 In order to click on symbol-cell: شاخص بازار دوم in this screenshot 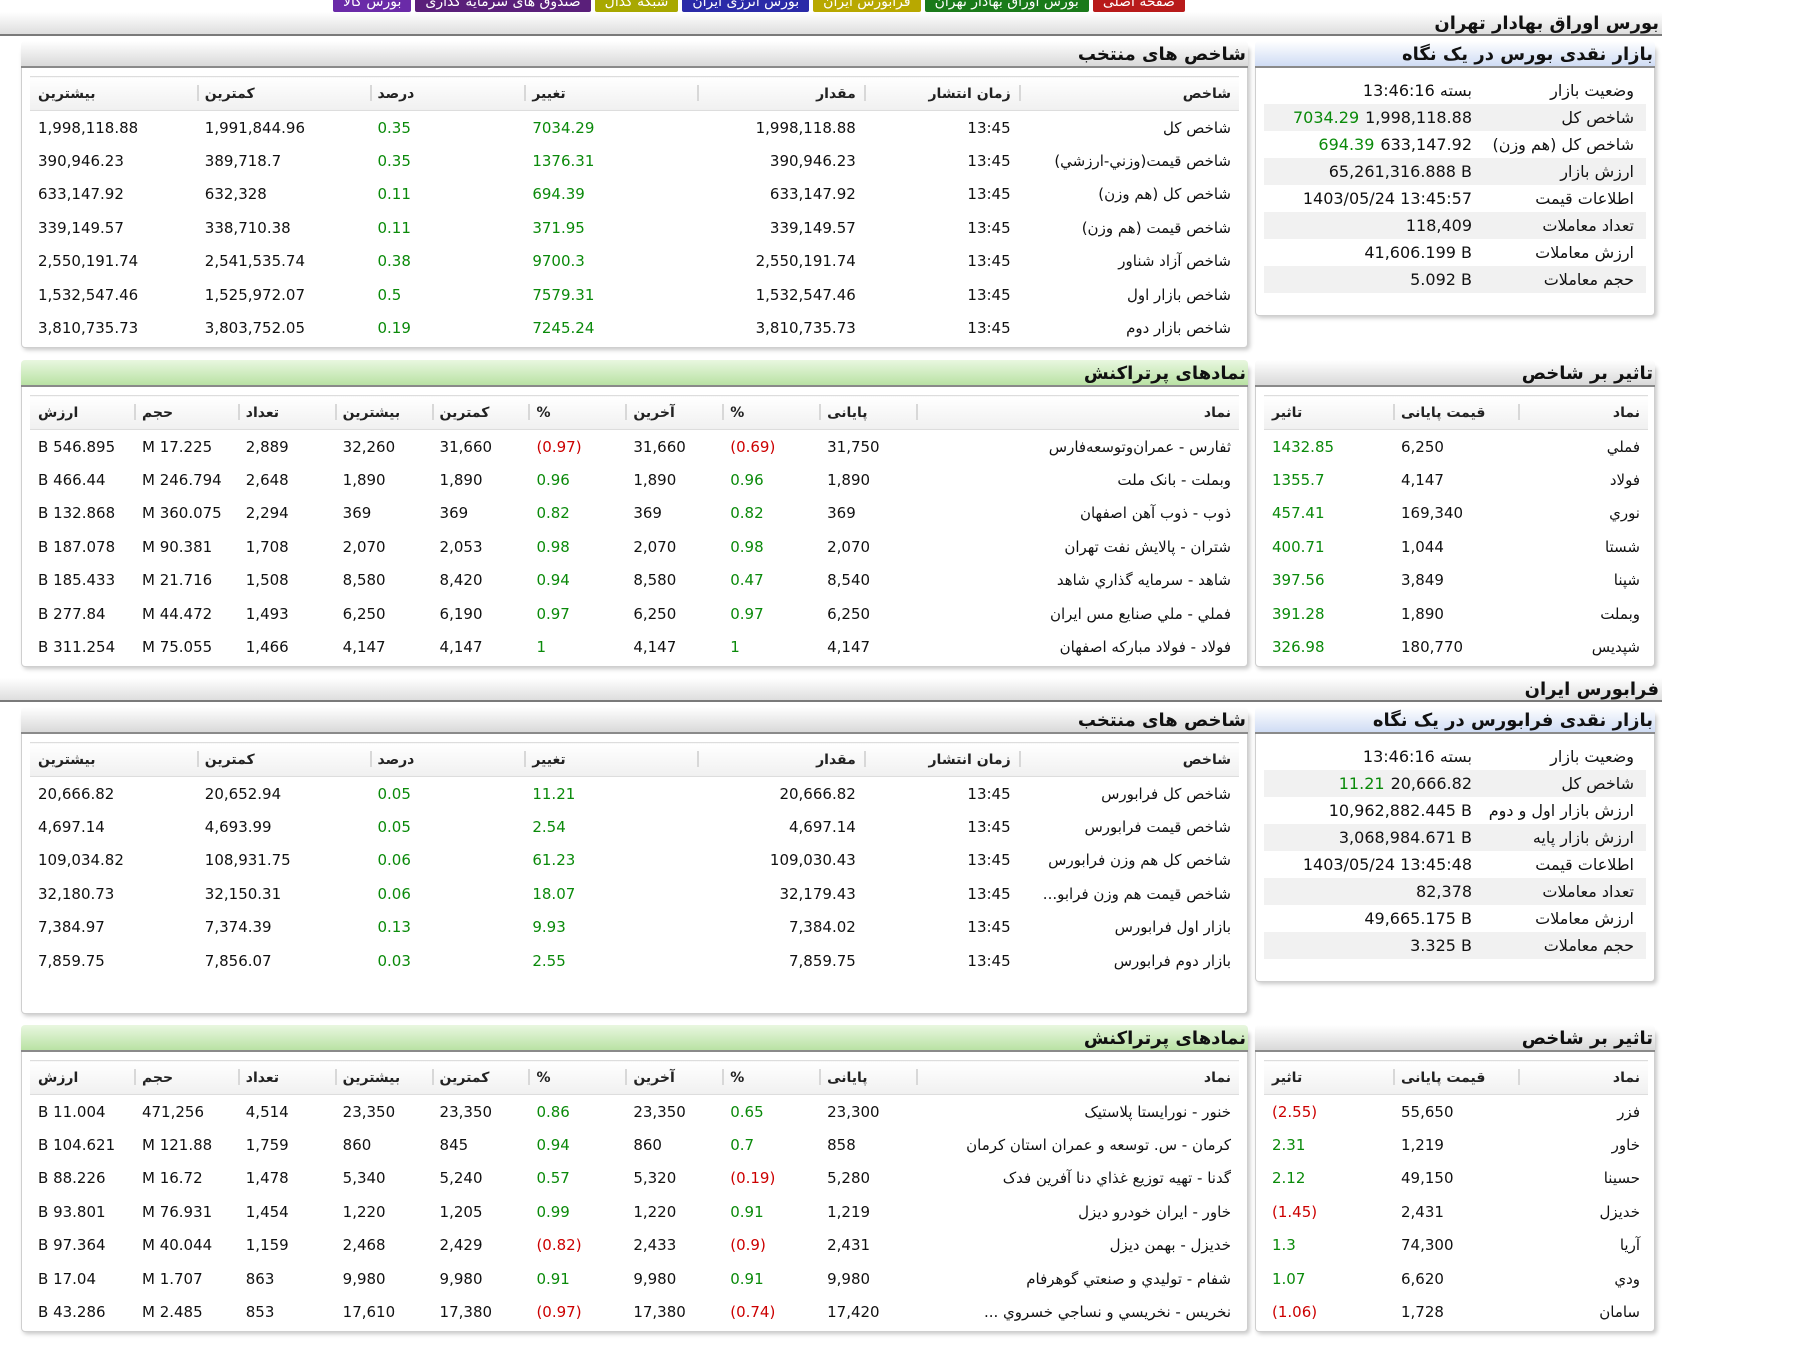, I will do `click(1178, 328)`.